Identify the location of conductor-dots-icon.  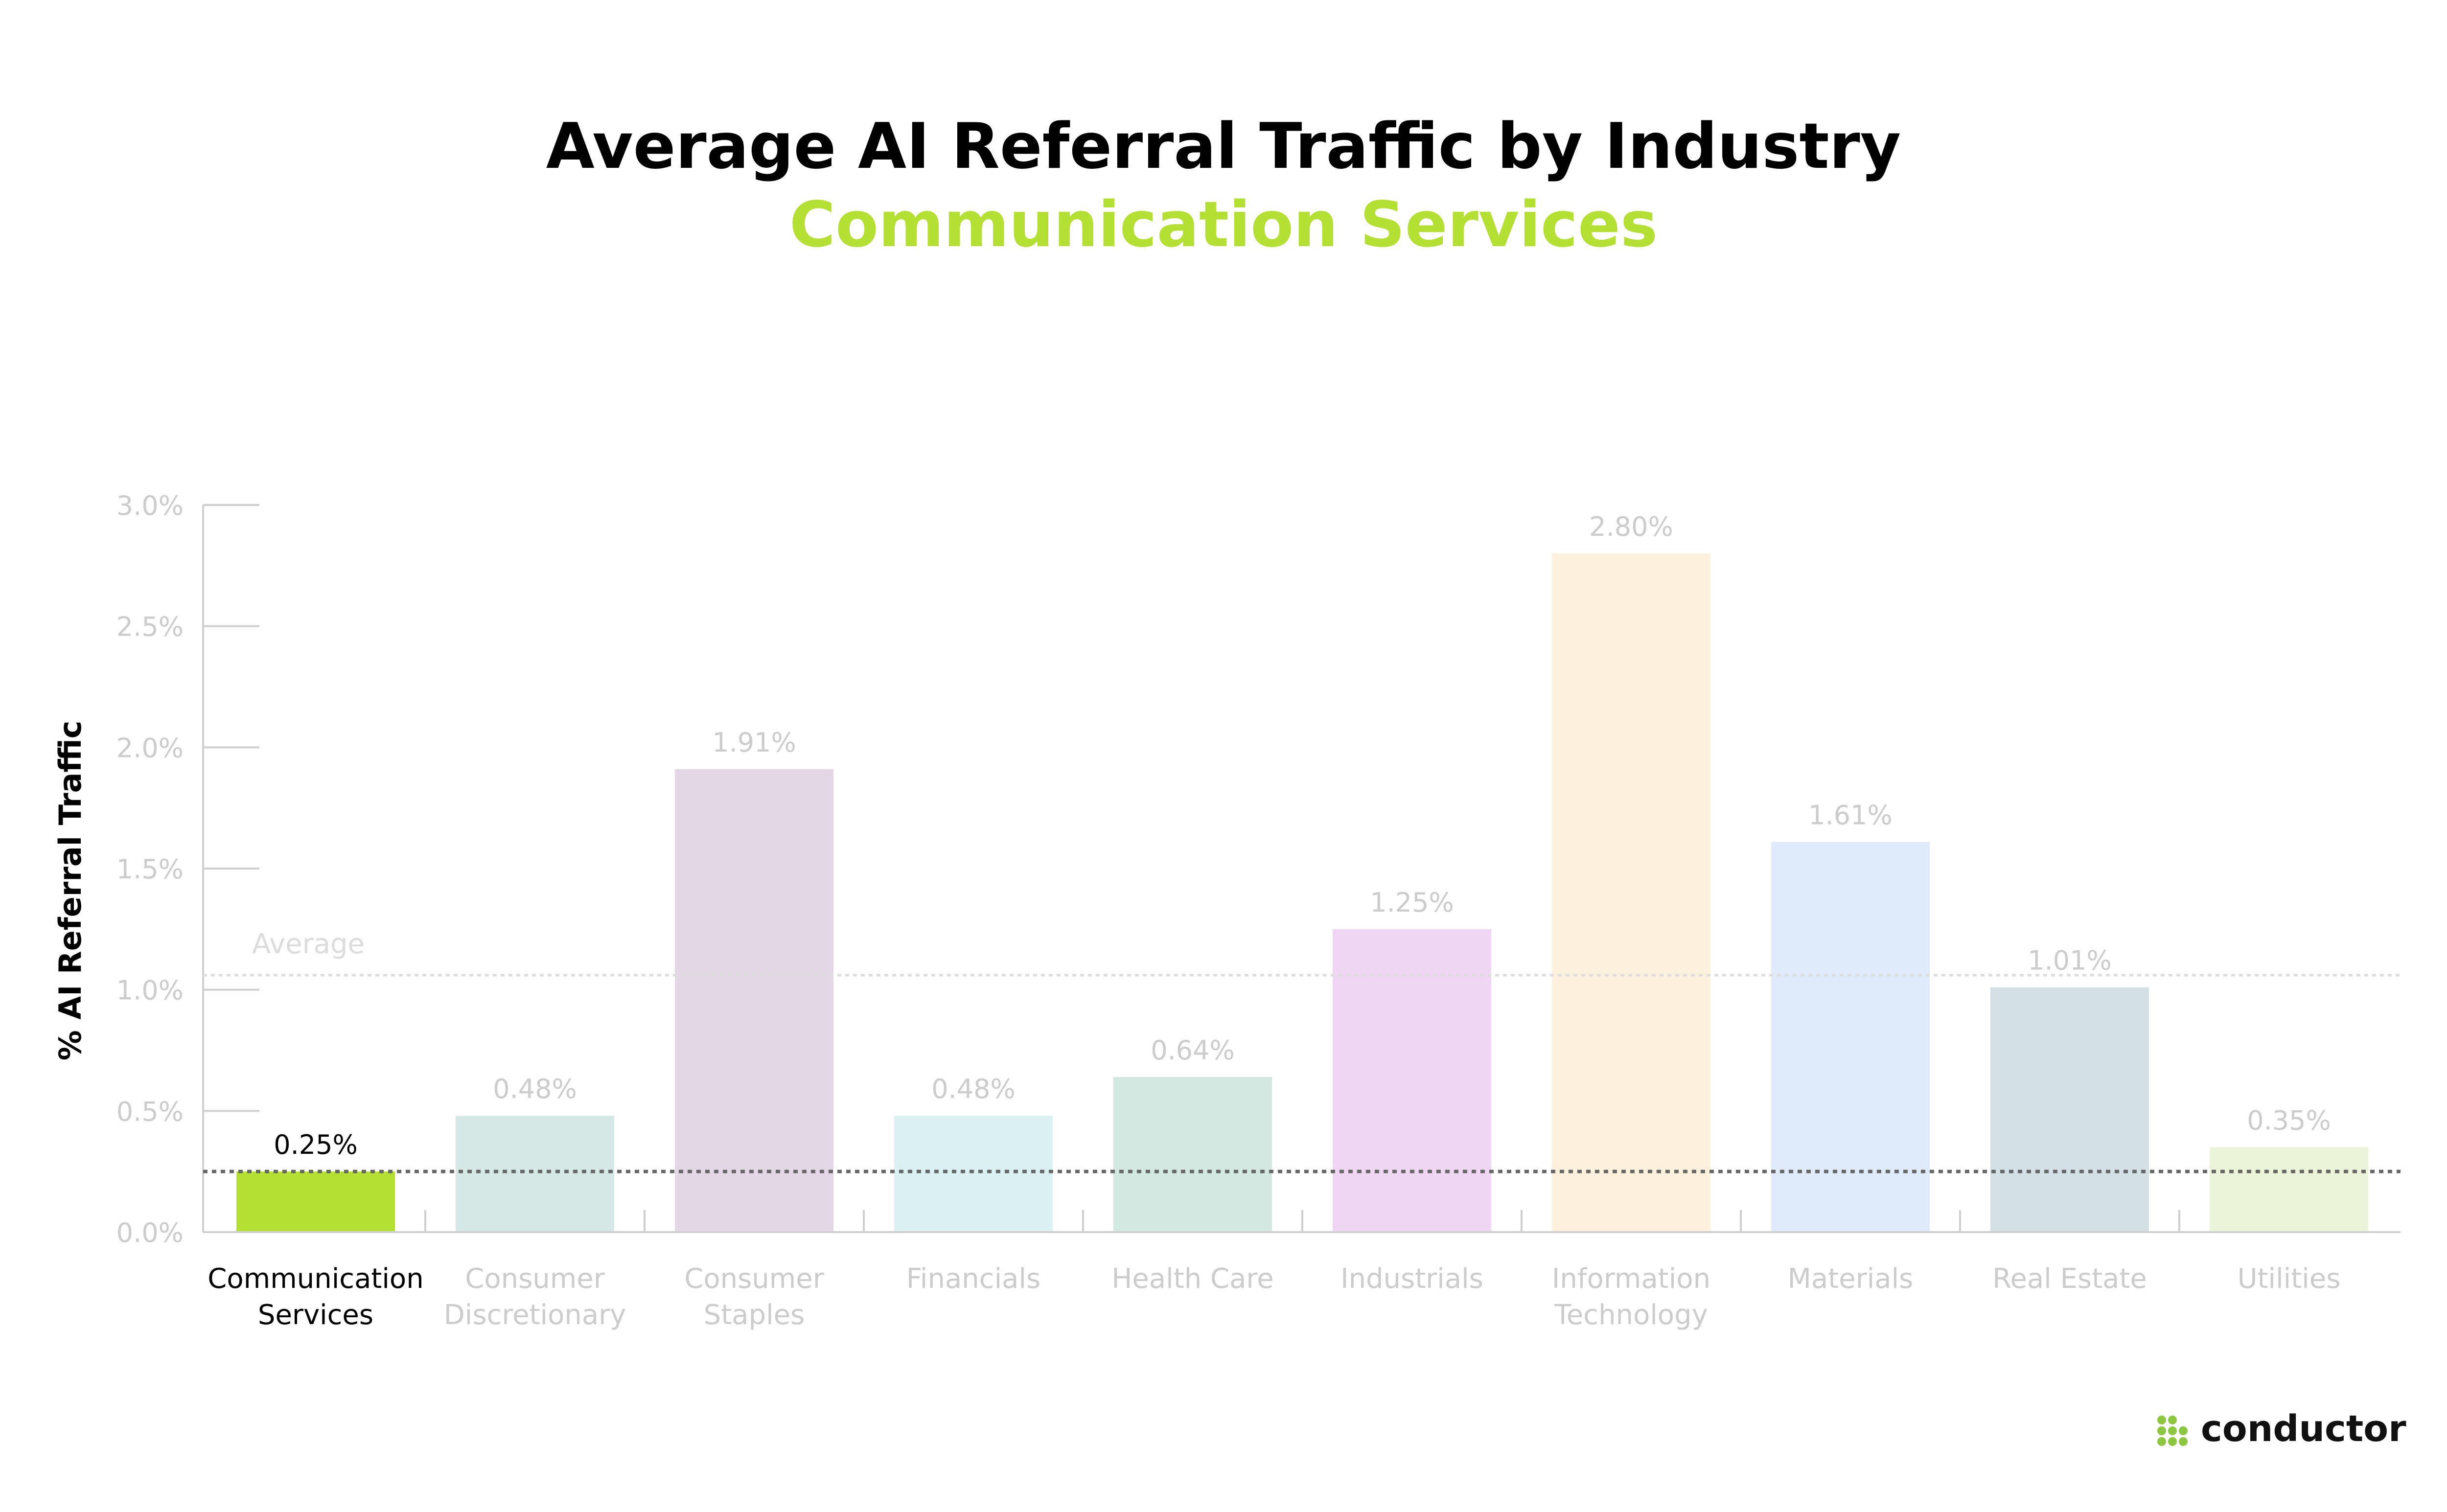
(2172, 1431).